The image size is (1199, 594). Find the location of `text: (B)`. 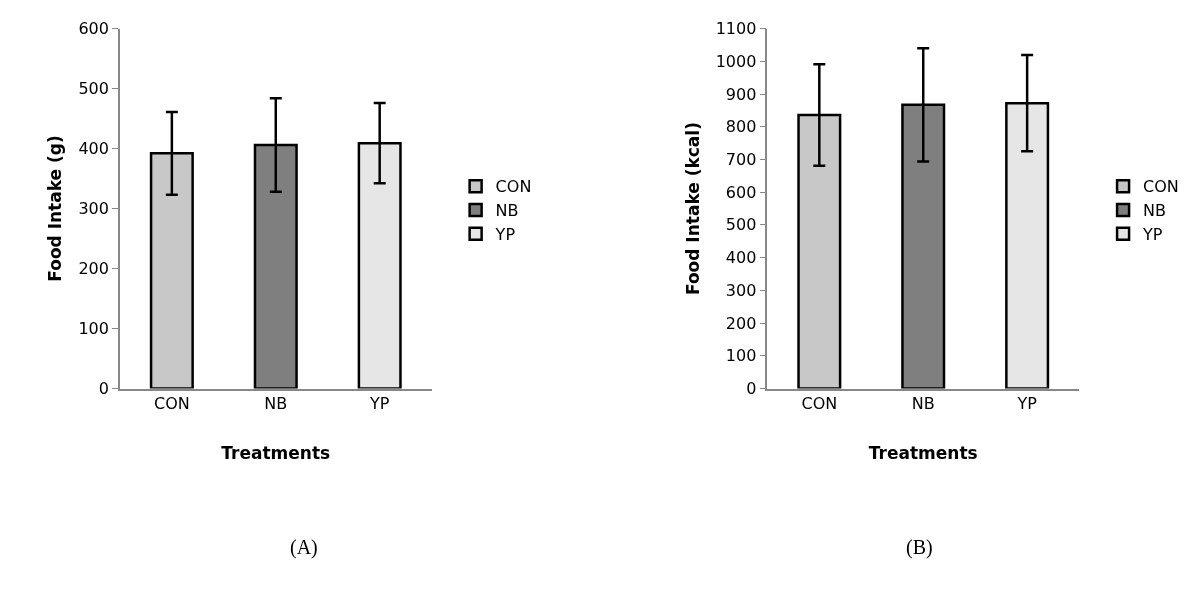

text: (B) is located at coordinates (919, 547).